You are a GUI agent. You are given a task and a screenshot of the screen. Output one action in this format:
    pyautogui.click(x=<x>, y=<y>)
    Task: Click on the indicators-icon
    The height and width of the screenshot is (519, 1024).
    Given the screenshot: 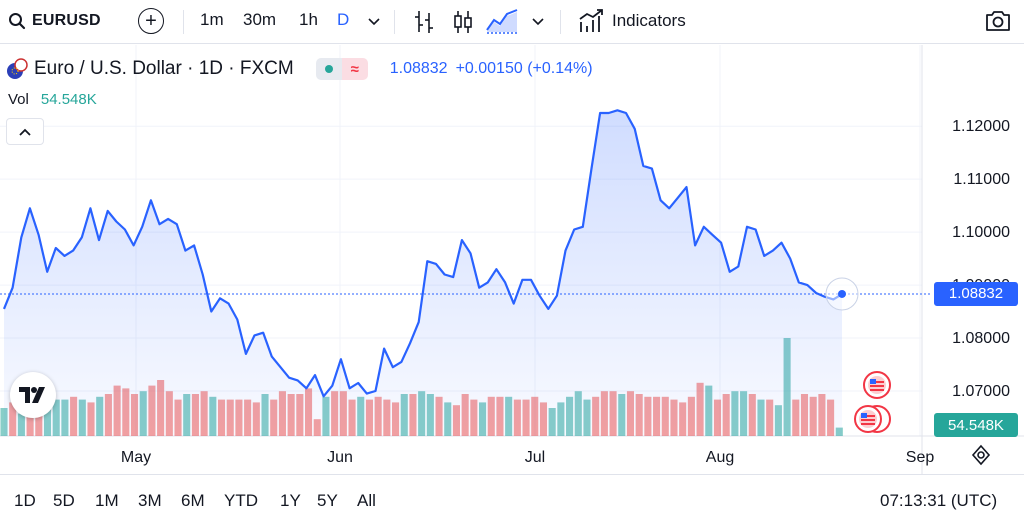 What is the action you would take?
    pyautogui.click(x=591, y=20)
    